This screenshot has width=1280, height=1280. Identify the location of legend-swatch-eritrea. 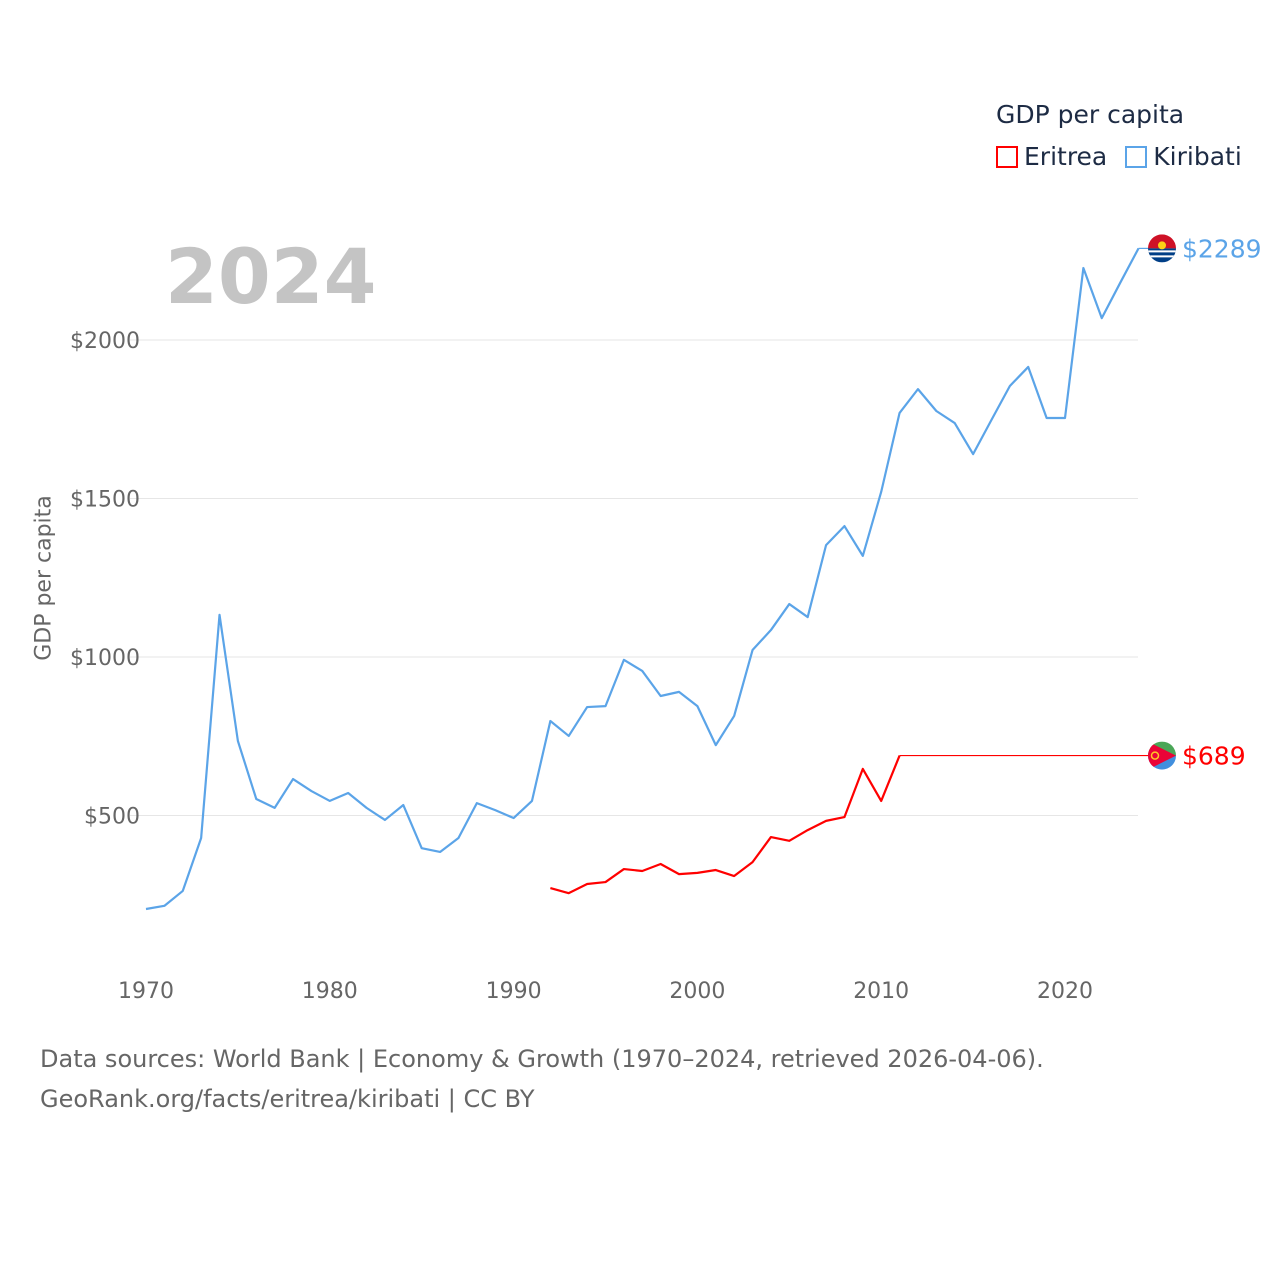
(1007, 156).